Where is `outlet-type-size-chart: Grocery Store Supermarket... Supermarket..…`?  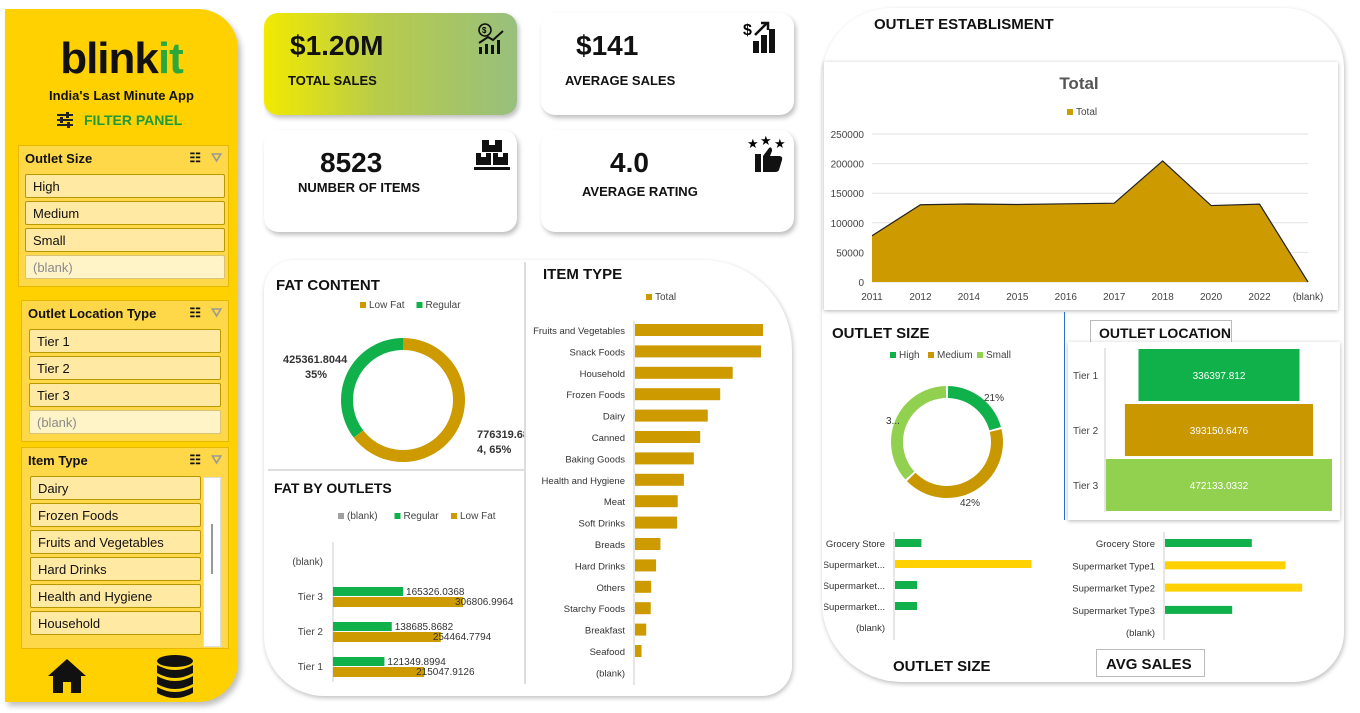 outlet-type-size-chart: Grocery Store Supermarket... Supermarket..… is located at coordinates (928, 586).